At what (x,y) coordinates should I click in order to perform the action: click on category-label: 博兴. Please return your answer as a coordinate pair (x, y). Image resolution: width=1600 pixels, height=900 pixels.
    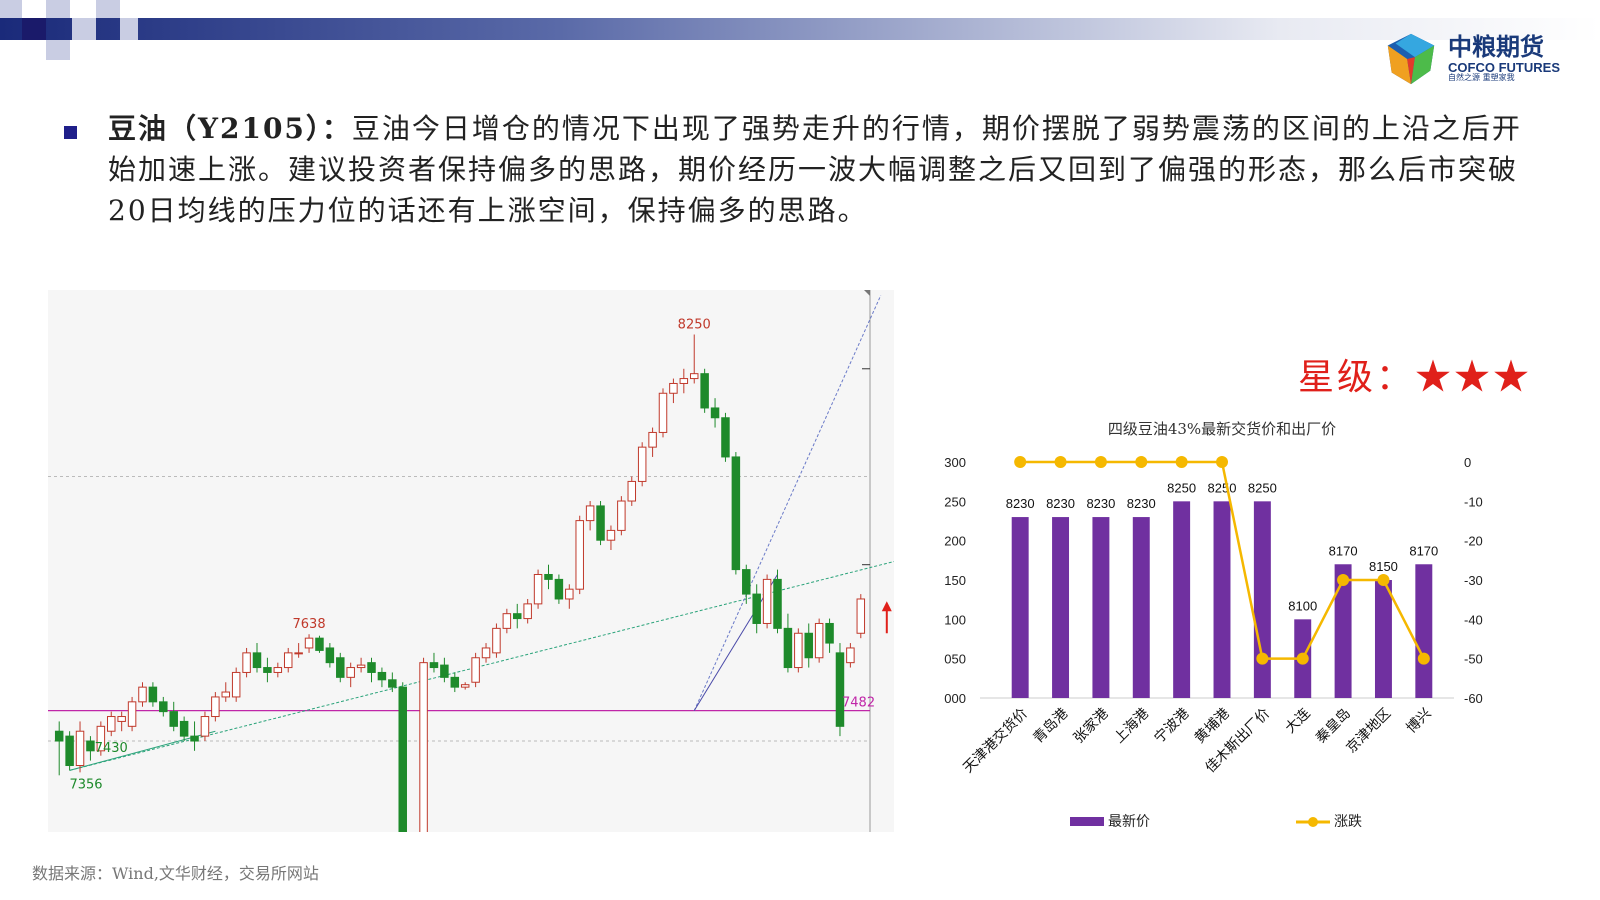
    Looking at the image, I should click on (1419, 721).